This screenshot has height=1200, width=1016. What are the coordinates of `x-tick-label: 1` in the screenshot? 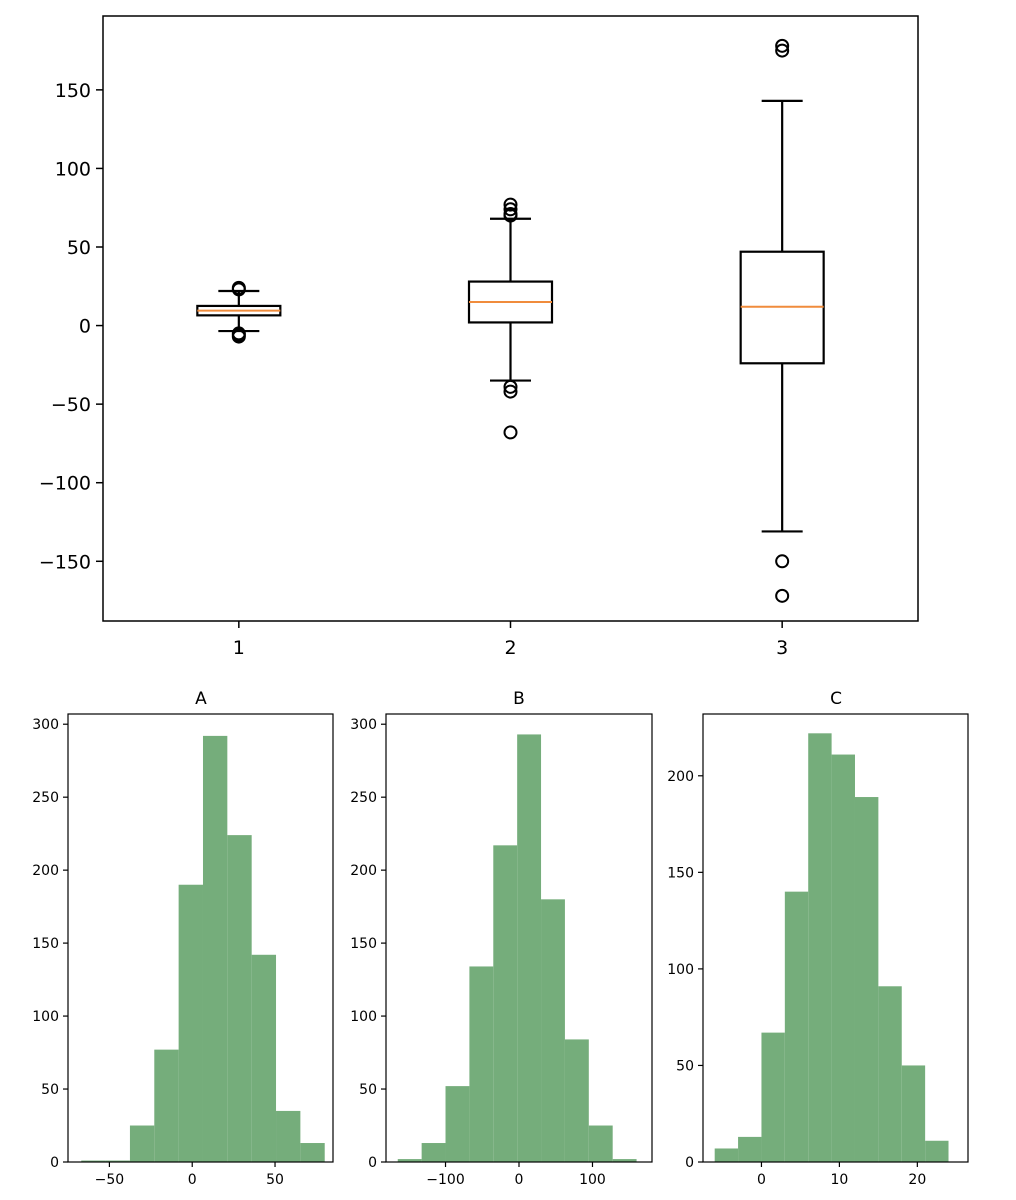 It's located at (239, 648).